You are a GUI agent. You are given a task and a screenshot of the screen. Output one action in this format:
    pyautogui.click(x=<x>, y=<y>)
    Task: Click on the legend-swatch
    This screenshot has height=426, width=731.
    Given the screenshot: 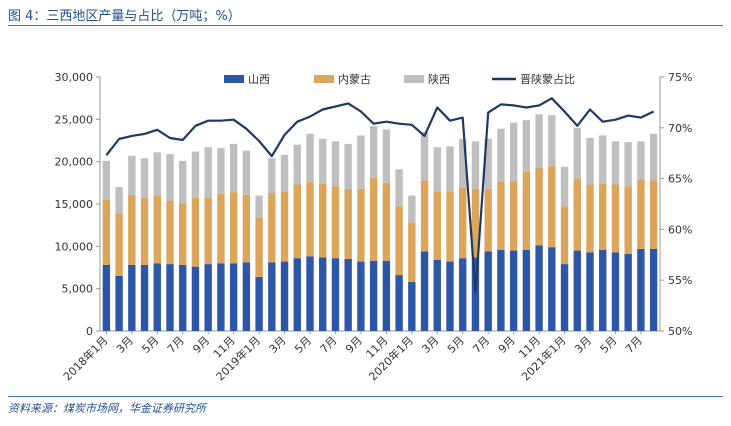 What is the action you would take?
    pyautogui.click(x=234, y=79)
    